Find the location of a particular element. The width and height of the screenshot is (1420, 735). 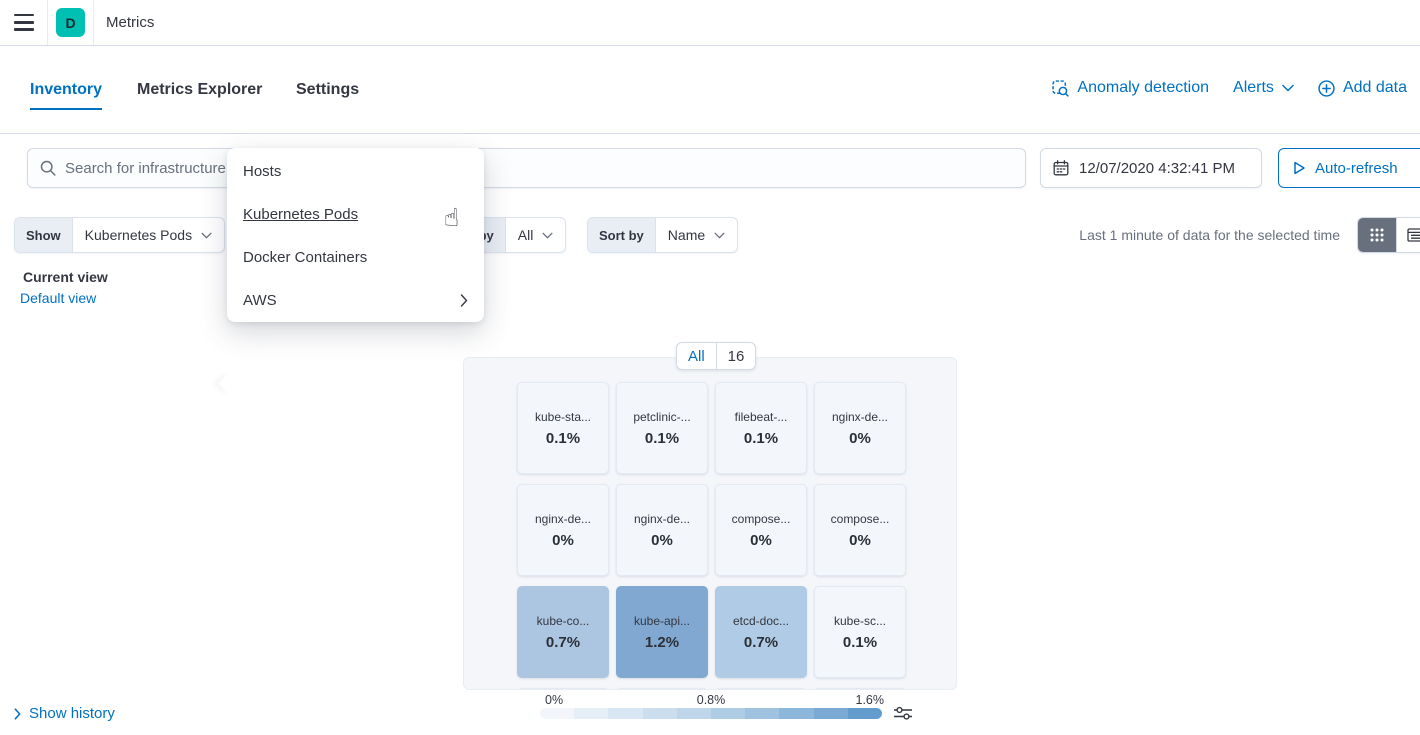

legend-gradient-bar is located at coordinates (711, 713).